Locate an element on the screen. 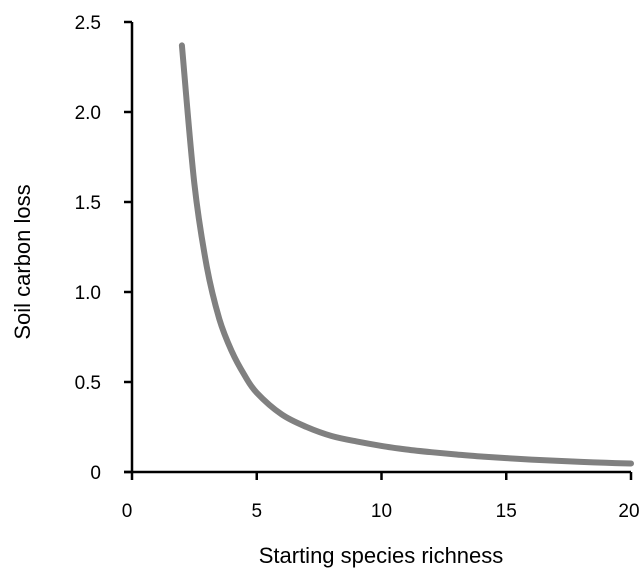 The image size is (644, 572). x-axis-title: Starting species richness is located at coordinates (381, 555).